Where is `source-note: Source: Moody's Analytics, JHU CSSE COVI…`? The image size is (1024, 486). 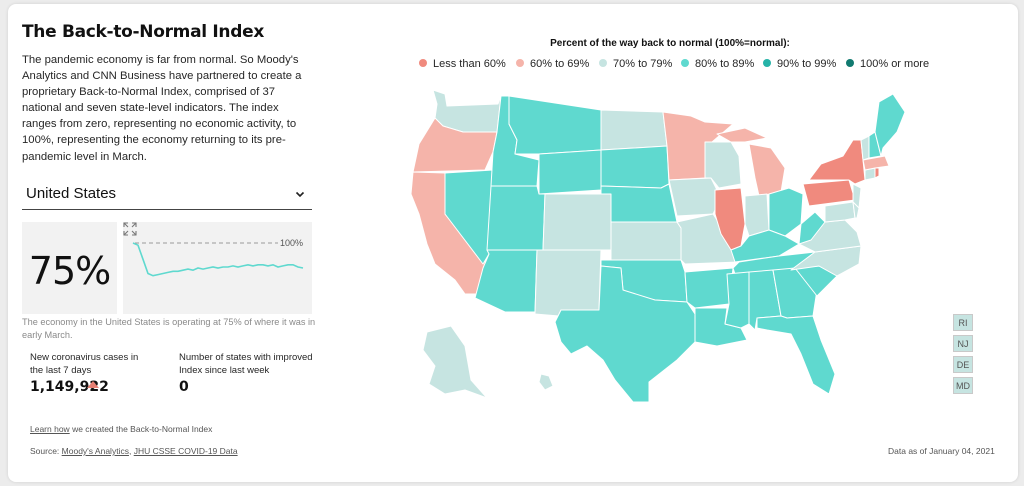 source-note: Source: Moody's Analytics, JHU CSSE COVI… is located at coordinates (134, 451).